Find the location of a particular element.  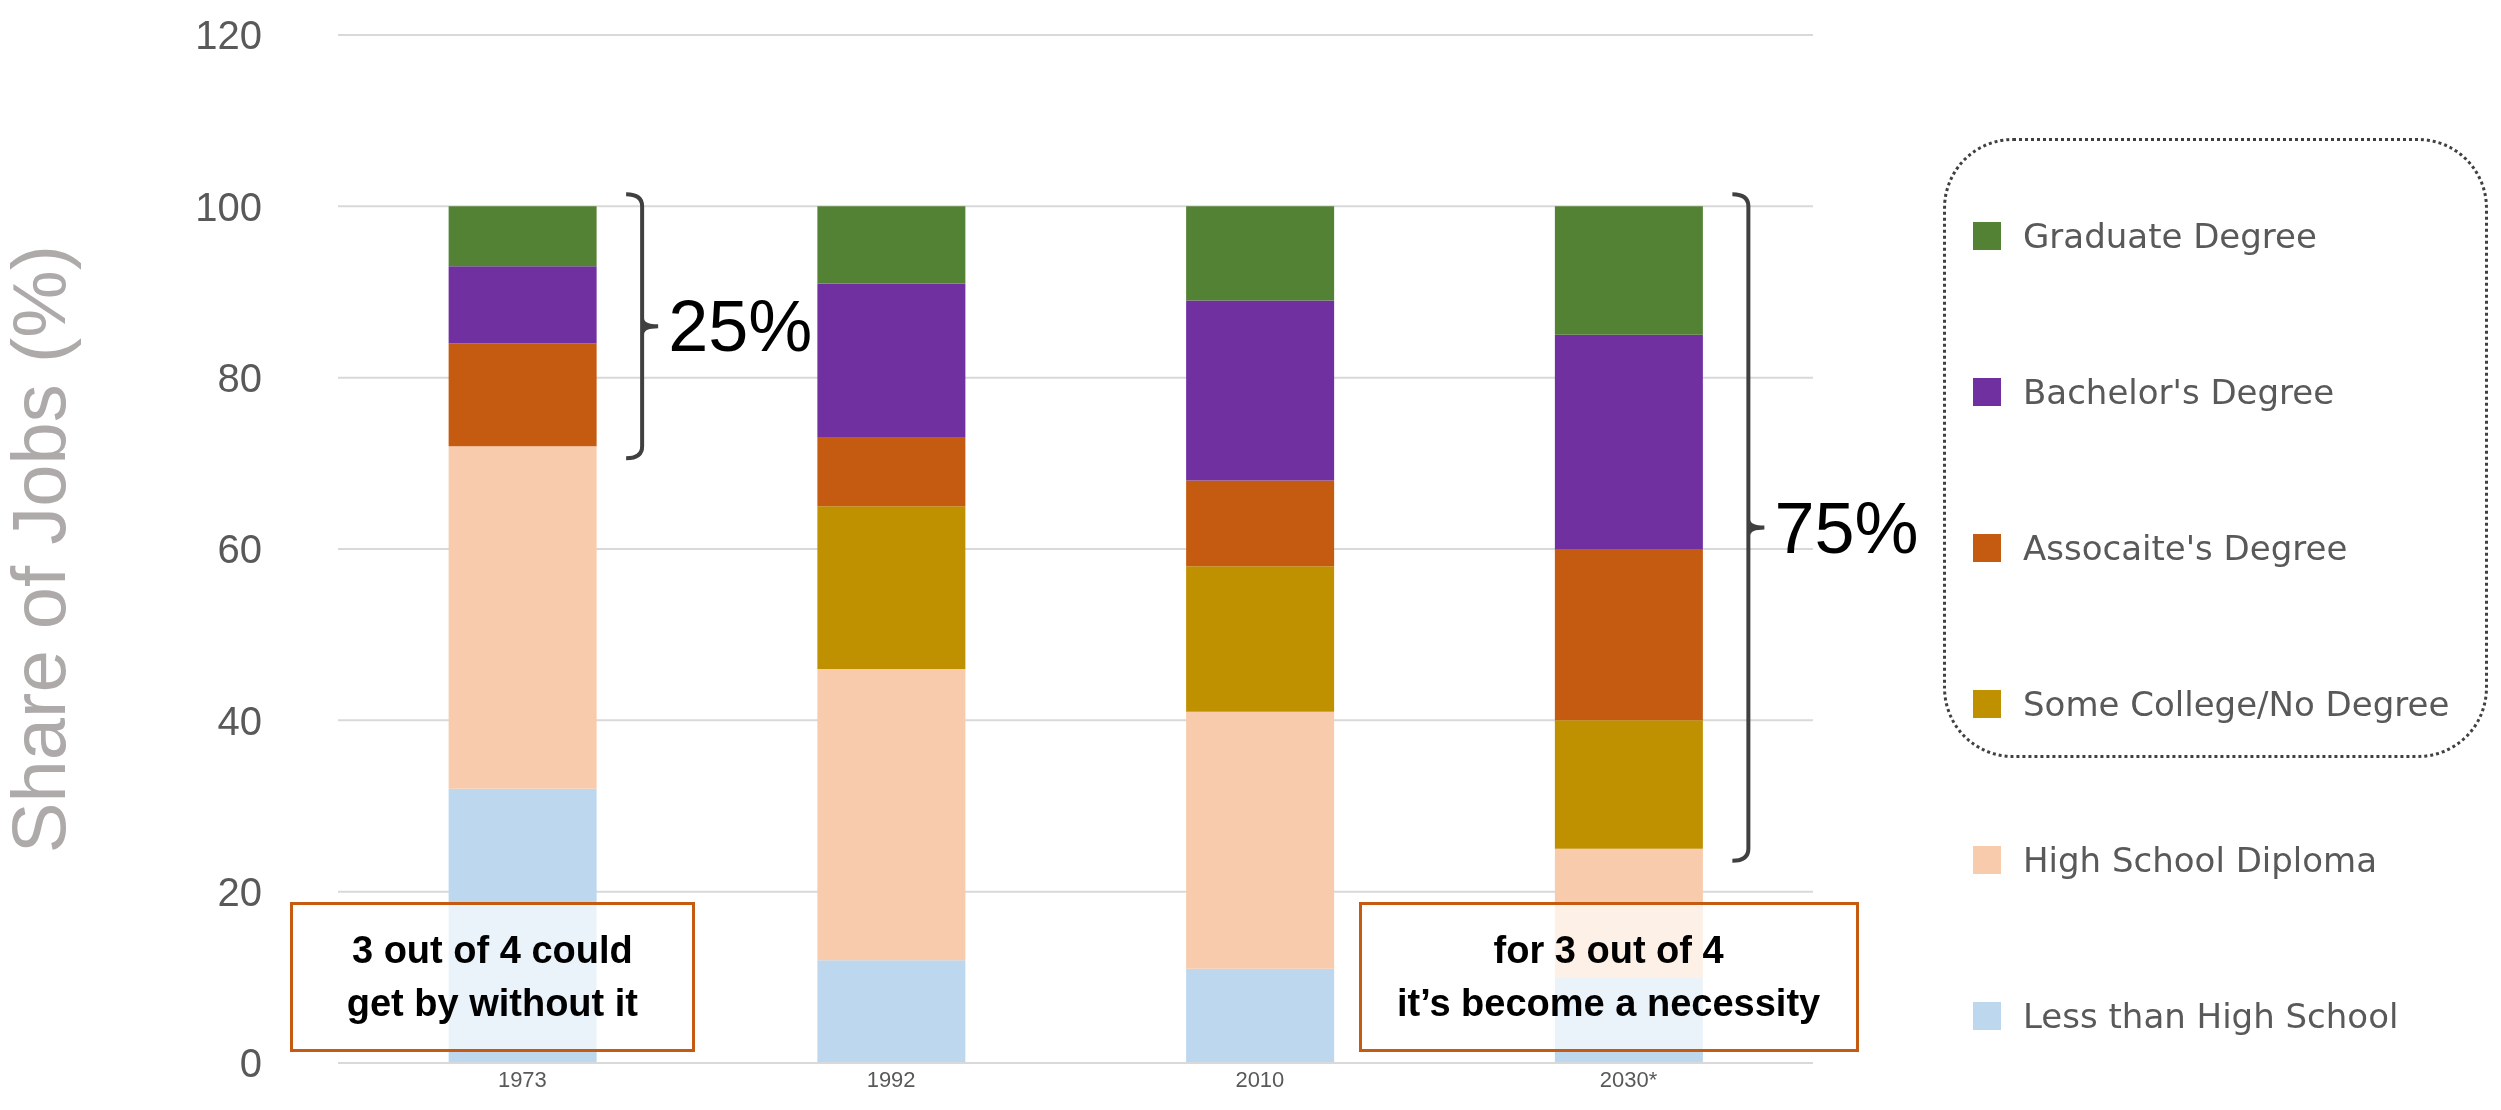

x-tick-label: 2010 is located at coordinates (1260, 1079).